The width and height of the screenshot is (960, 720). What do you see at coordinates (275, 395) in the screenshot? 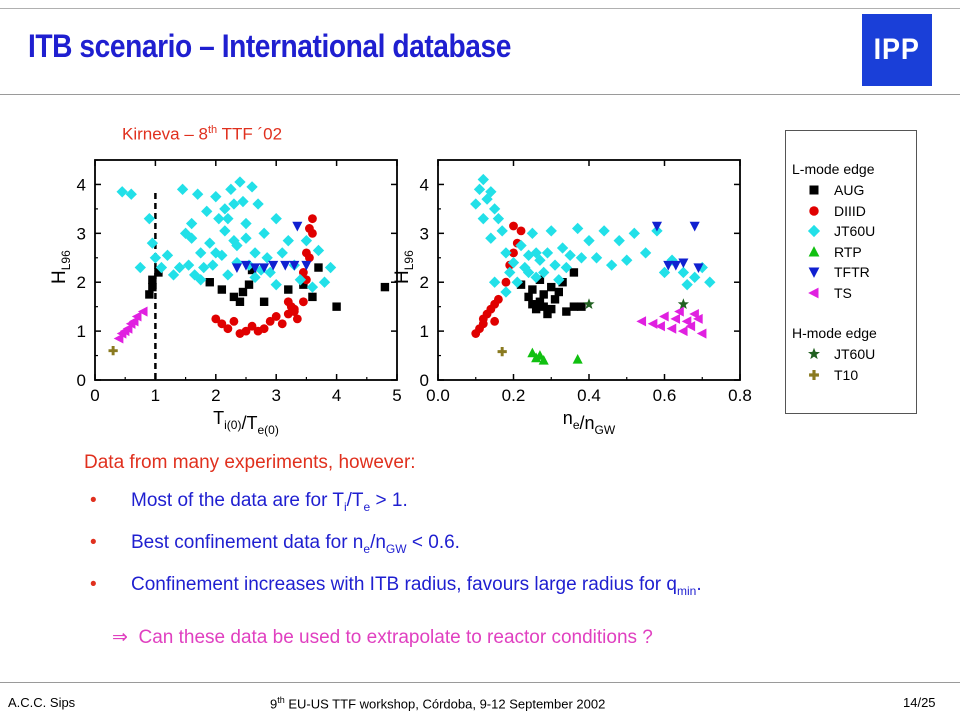
I see `x-tick-label: 3` at bounding box center [275, 395].